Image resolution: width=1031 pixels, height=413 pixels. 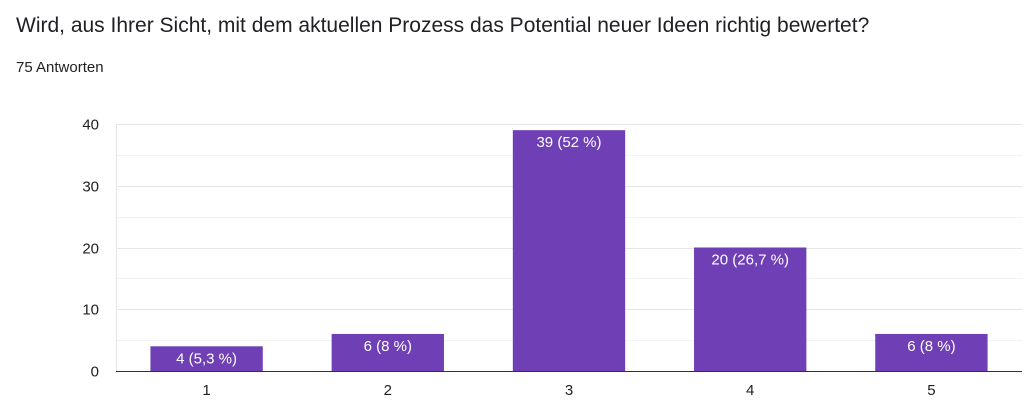 I want to click on data-label-3: 39 (52 %), so click(x=568, y=142).